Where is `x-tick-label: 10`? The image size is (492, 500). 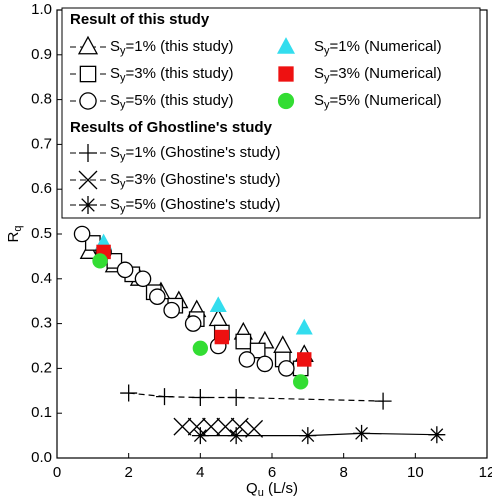
x-tick-label: 10 is located at coordinates (415, 472).